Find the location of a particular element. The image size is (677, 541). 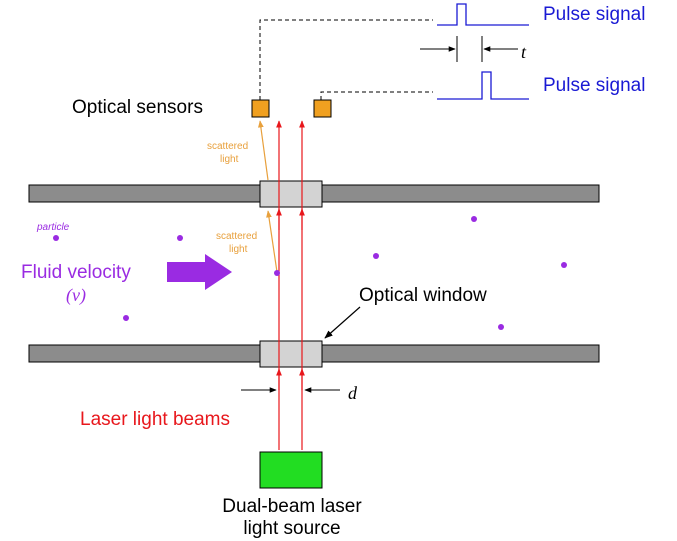

velocity-symbol: (v) is located at coordinates (76, 295).